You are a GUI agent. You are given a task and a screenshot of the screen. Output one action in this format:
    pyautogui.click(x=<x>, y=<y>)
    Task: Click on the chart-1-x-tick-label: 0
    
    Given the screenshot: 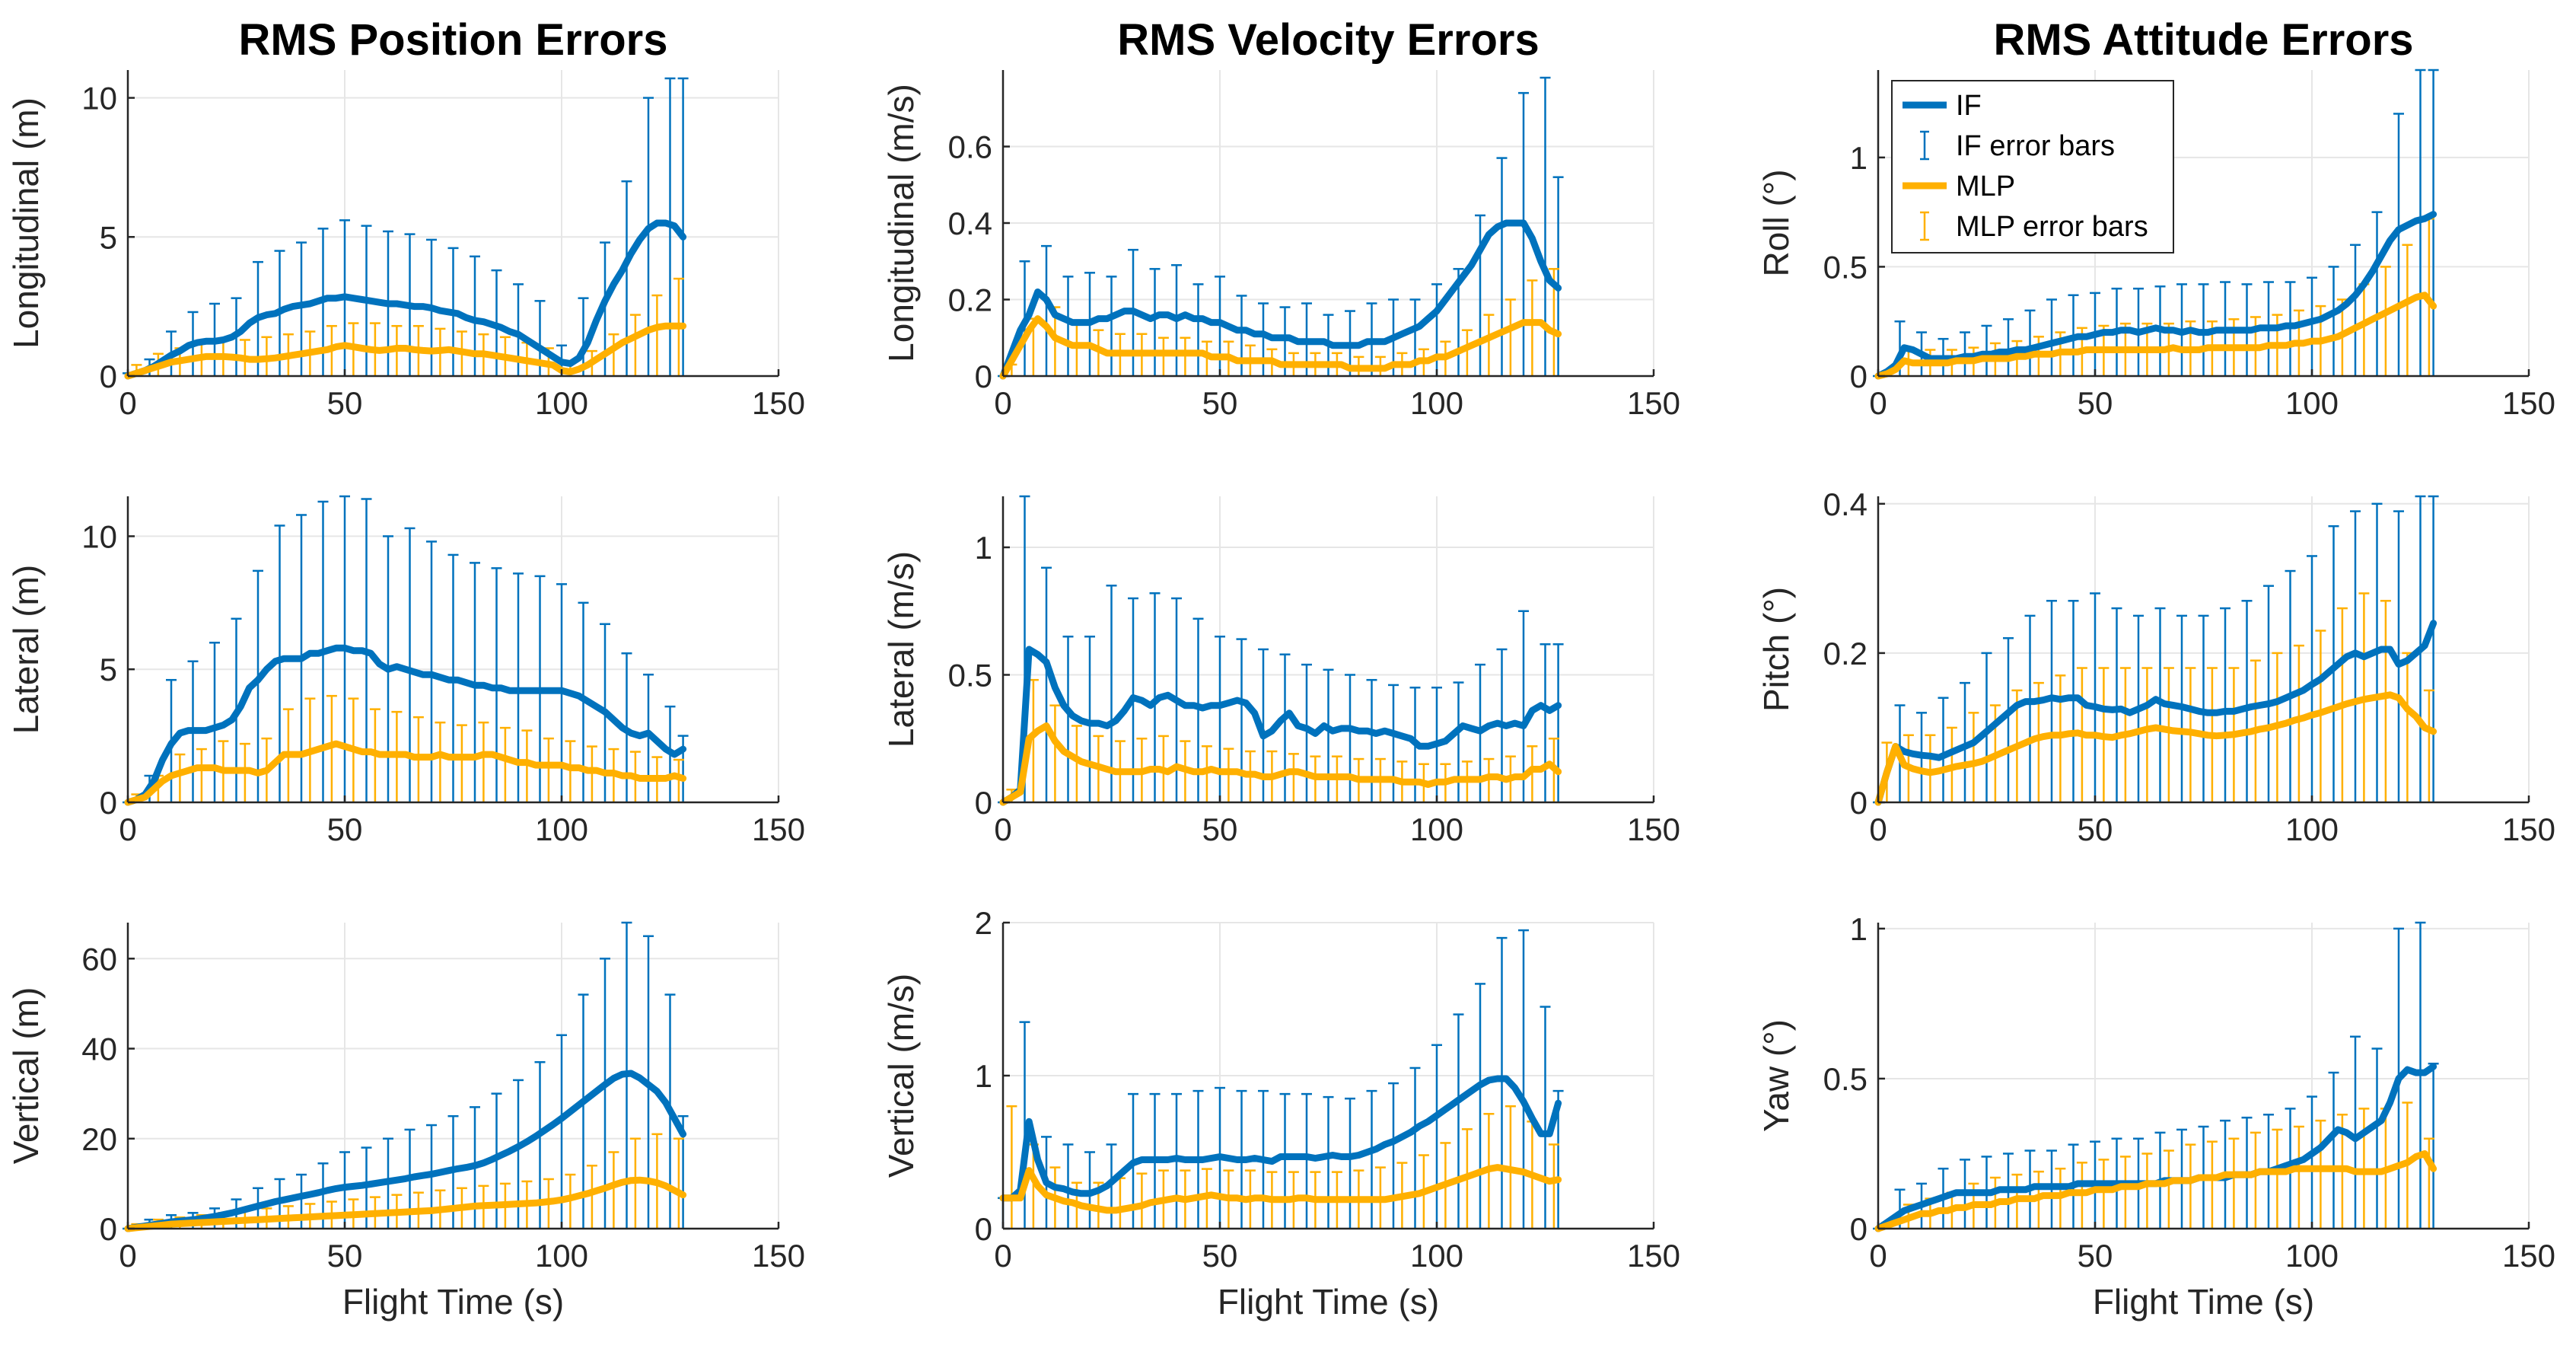 What is the action you would take?
    pyautogui.click(x=127, y=403)
    